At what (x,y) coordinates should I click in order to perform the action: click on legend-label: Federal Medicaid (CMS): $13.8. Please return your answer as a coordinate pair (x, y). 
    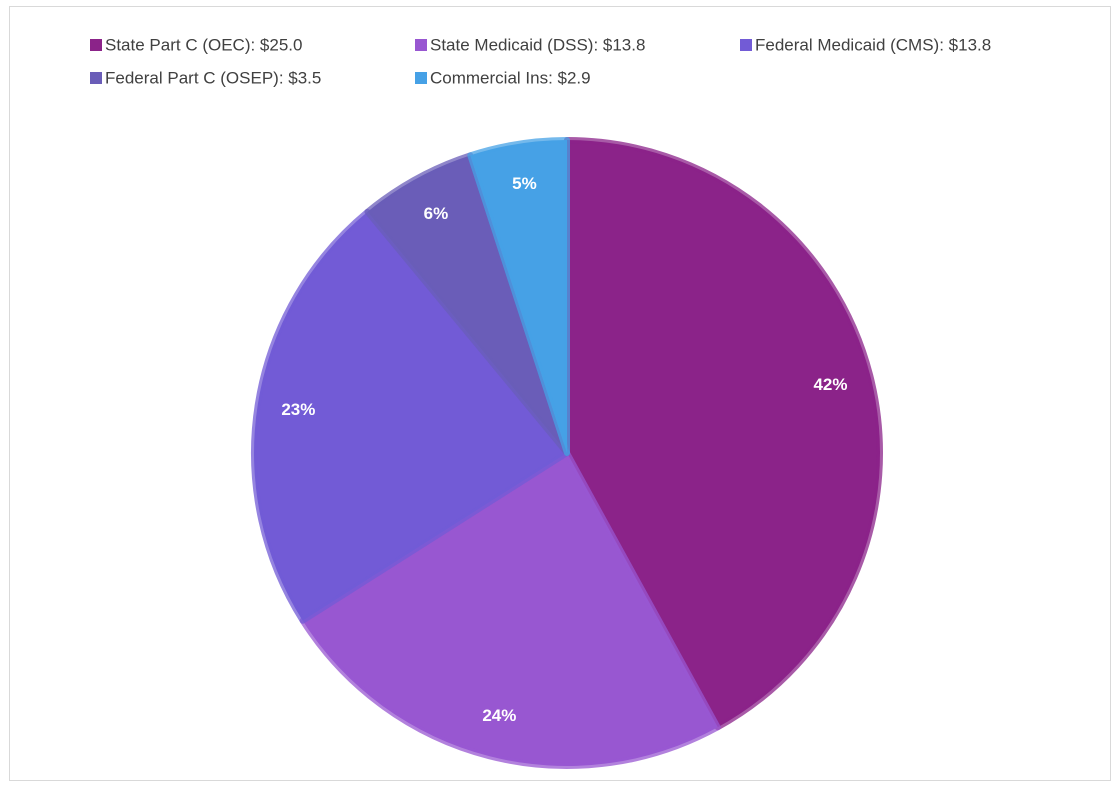
    Looking at the image, I should click on (873, 44).